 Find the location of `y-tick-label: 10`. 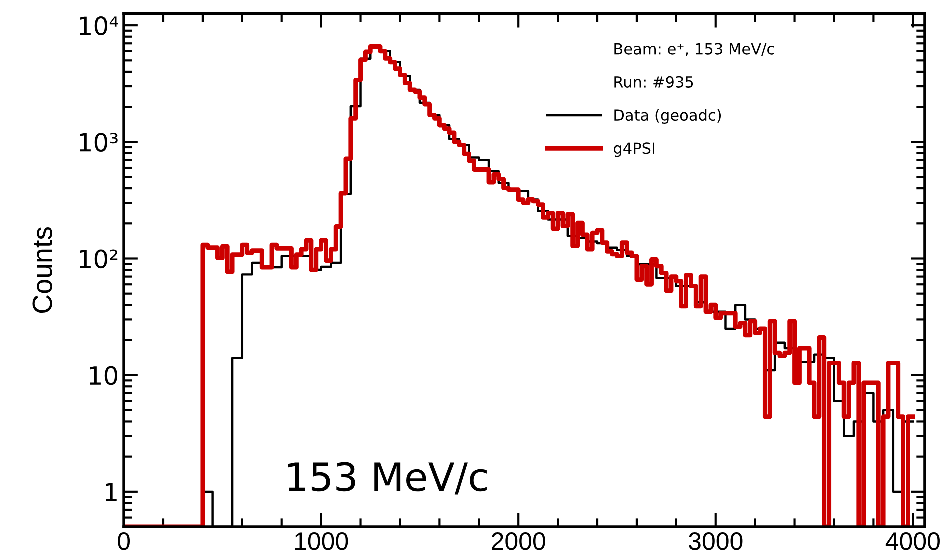

y-tick-label: 10 is located at coordinates (104, 376).